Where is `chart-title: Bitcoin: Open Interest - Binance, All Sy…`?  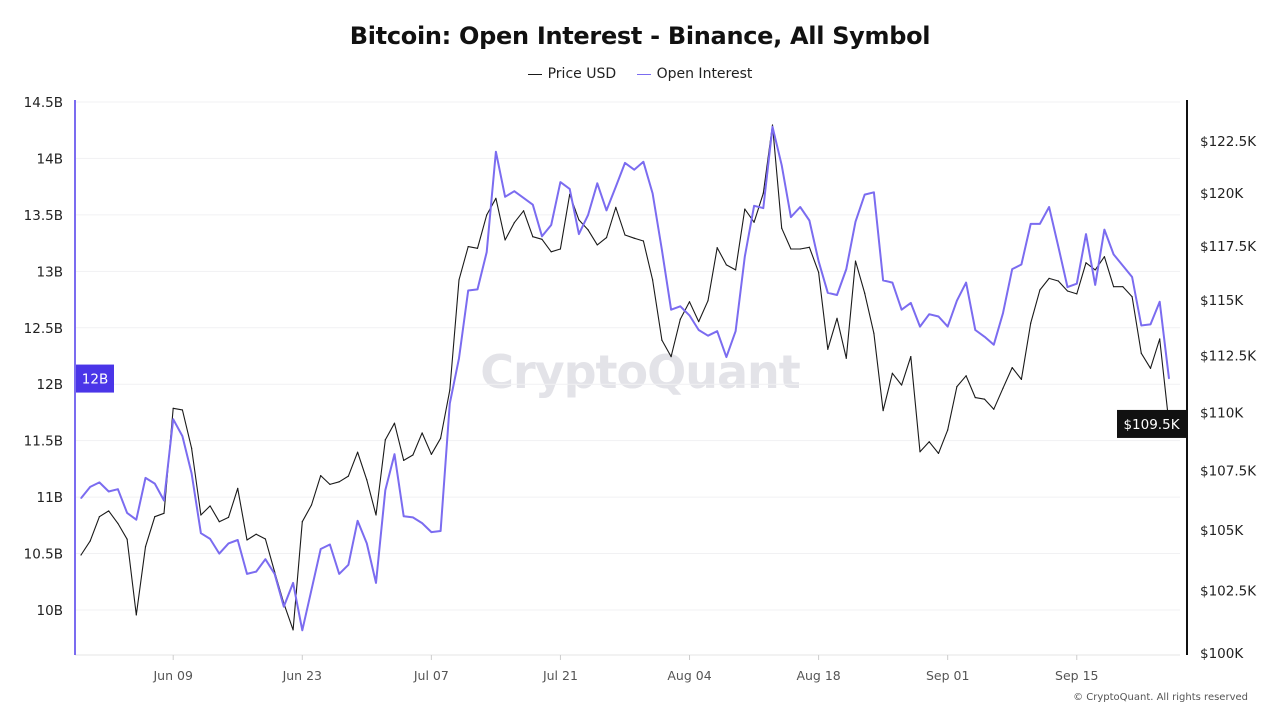
chart-title: Bitcoin: Open Interest - Binance, All Sy… is located at coordinates (640, 36).